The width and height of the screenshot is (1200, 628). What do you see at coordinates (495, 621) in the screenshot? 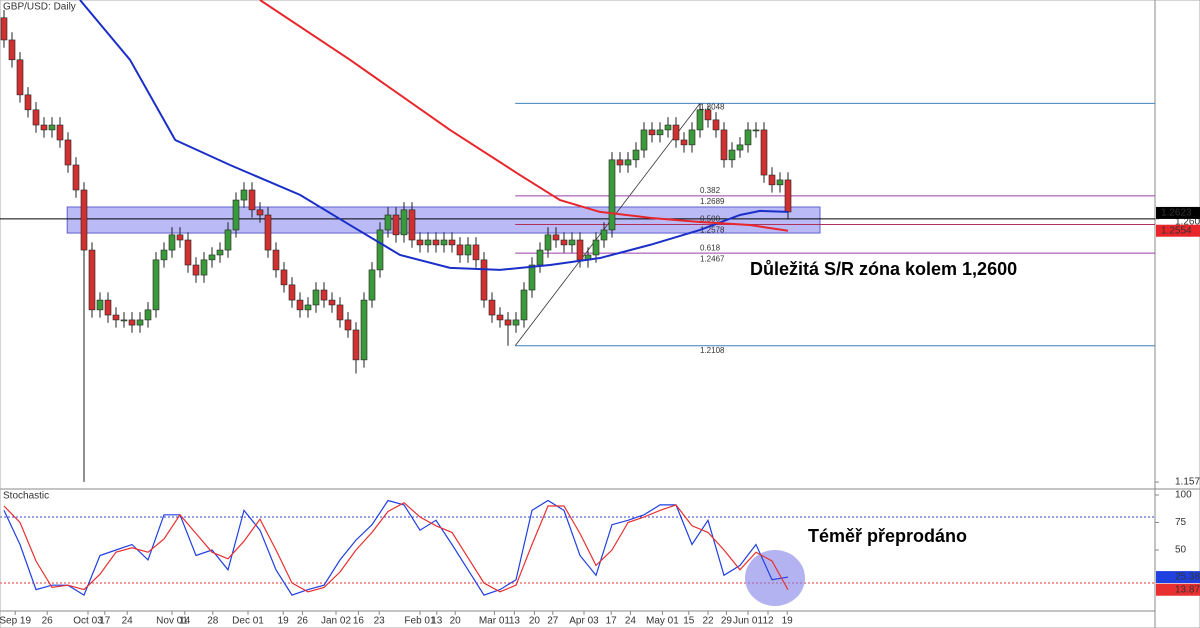
I see `x-tick-label: Mar 01` at bounding box center [495, 621].